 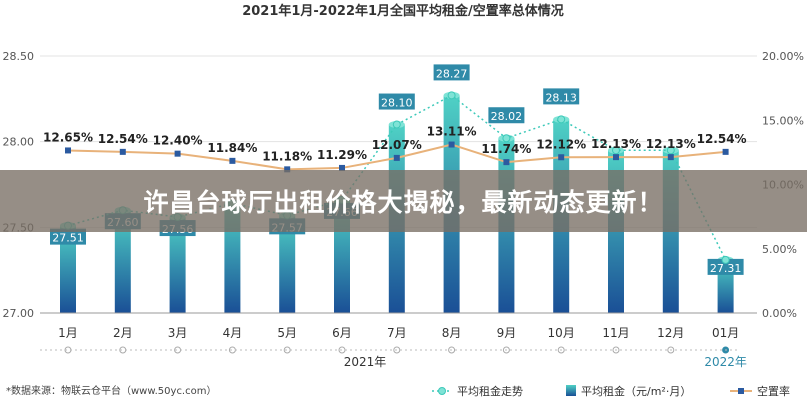 I want to click on legend-swatch-bar, so click(x=571, y=390).